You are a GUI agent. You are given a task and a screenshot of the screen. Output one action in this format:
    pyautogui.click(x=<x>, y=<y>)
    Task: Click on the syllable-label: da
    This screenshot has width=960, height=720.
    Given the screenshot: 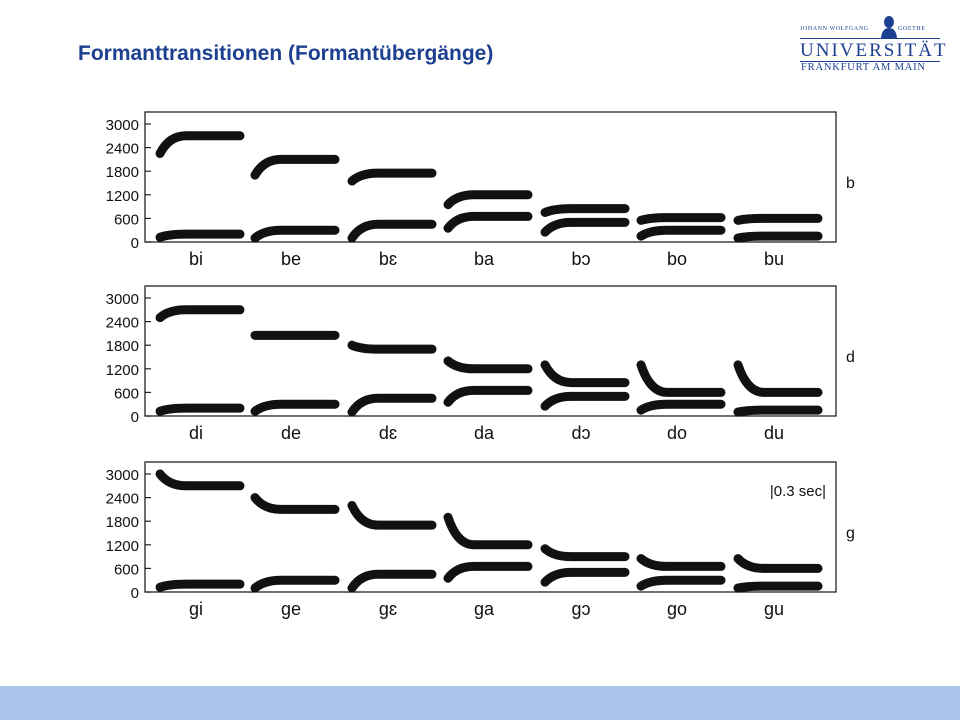 What is the action you would take?
    pyautogui.click(x=484, y=433)
    